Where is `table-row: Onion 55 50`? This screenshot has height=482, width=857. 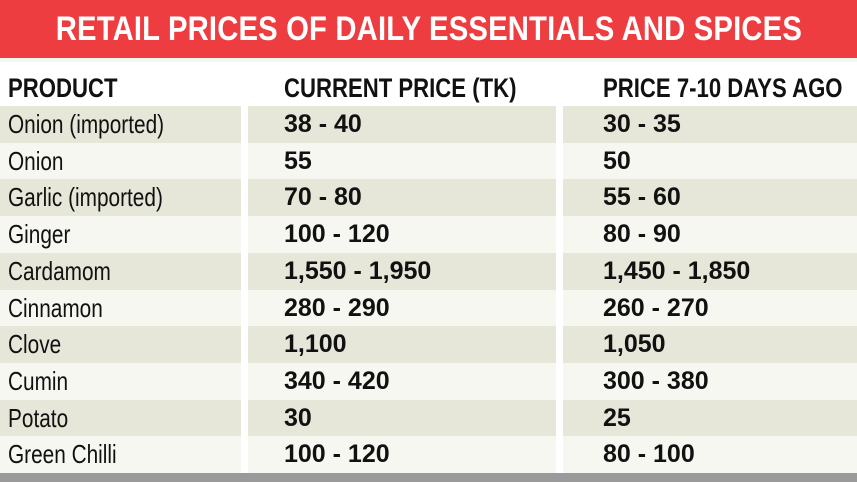
table-row: Onion 55 50 is located at coordinates (428, 161).